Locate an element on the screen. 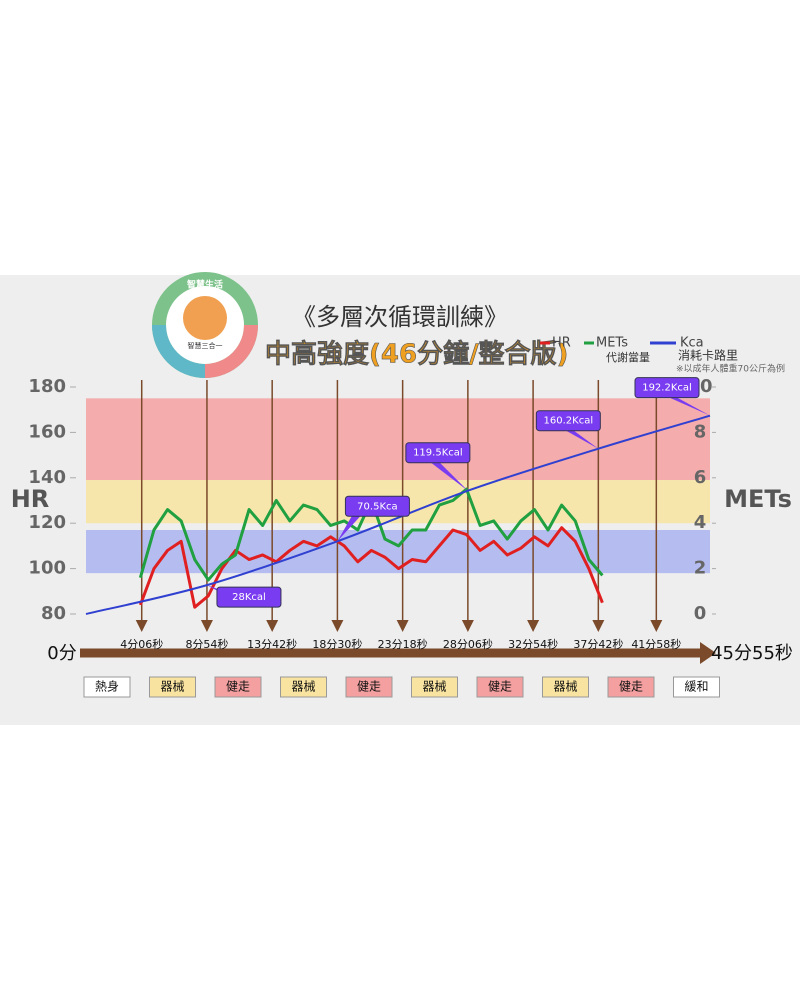  y2-tick-label: 4 is located at coordinates (700, 522).